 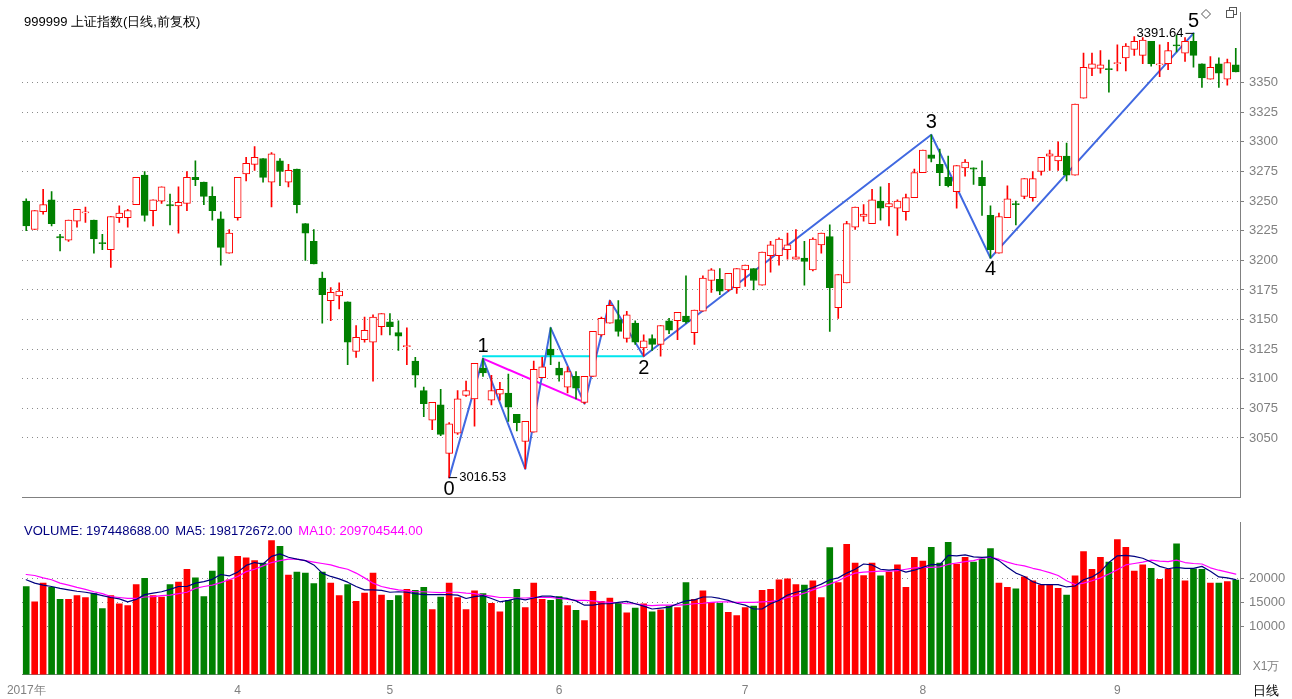 I want to click on y-tick-label: 3075, so click(x=1263, y=407).